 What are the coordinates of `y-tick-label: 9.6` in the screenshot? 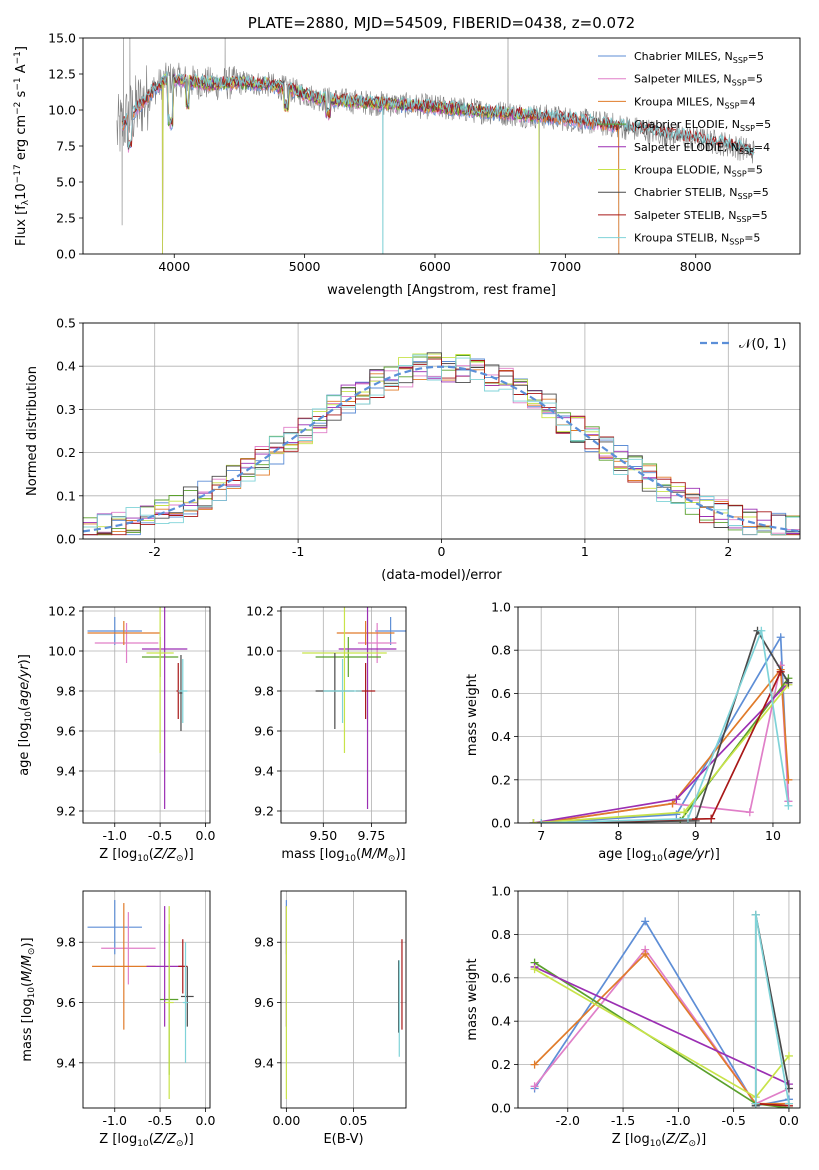 It's located at (66, 1002).